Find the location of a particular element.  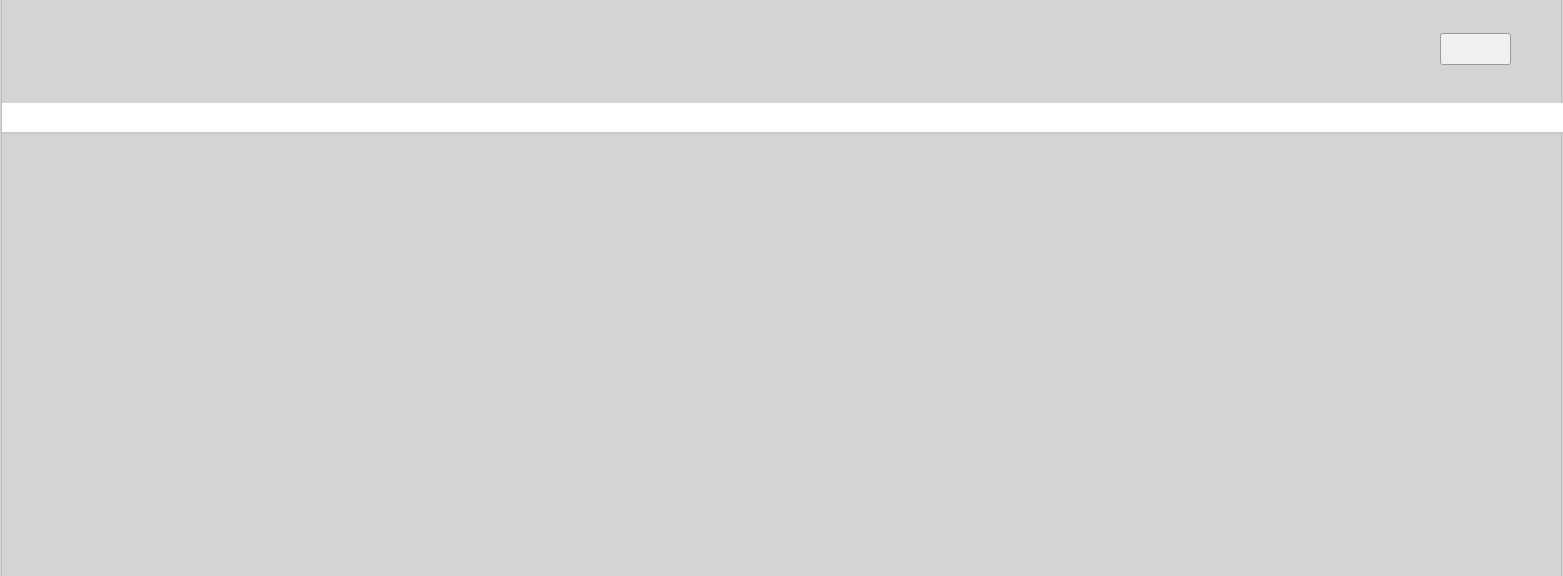

export-button is located at coordinates (1475, 49).